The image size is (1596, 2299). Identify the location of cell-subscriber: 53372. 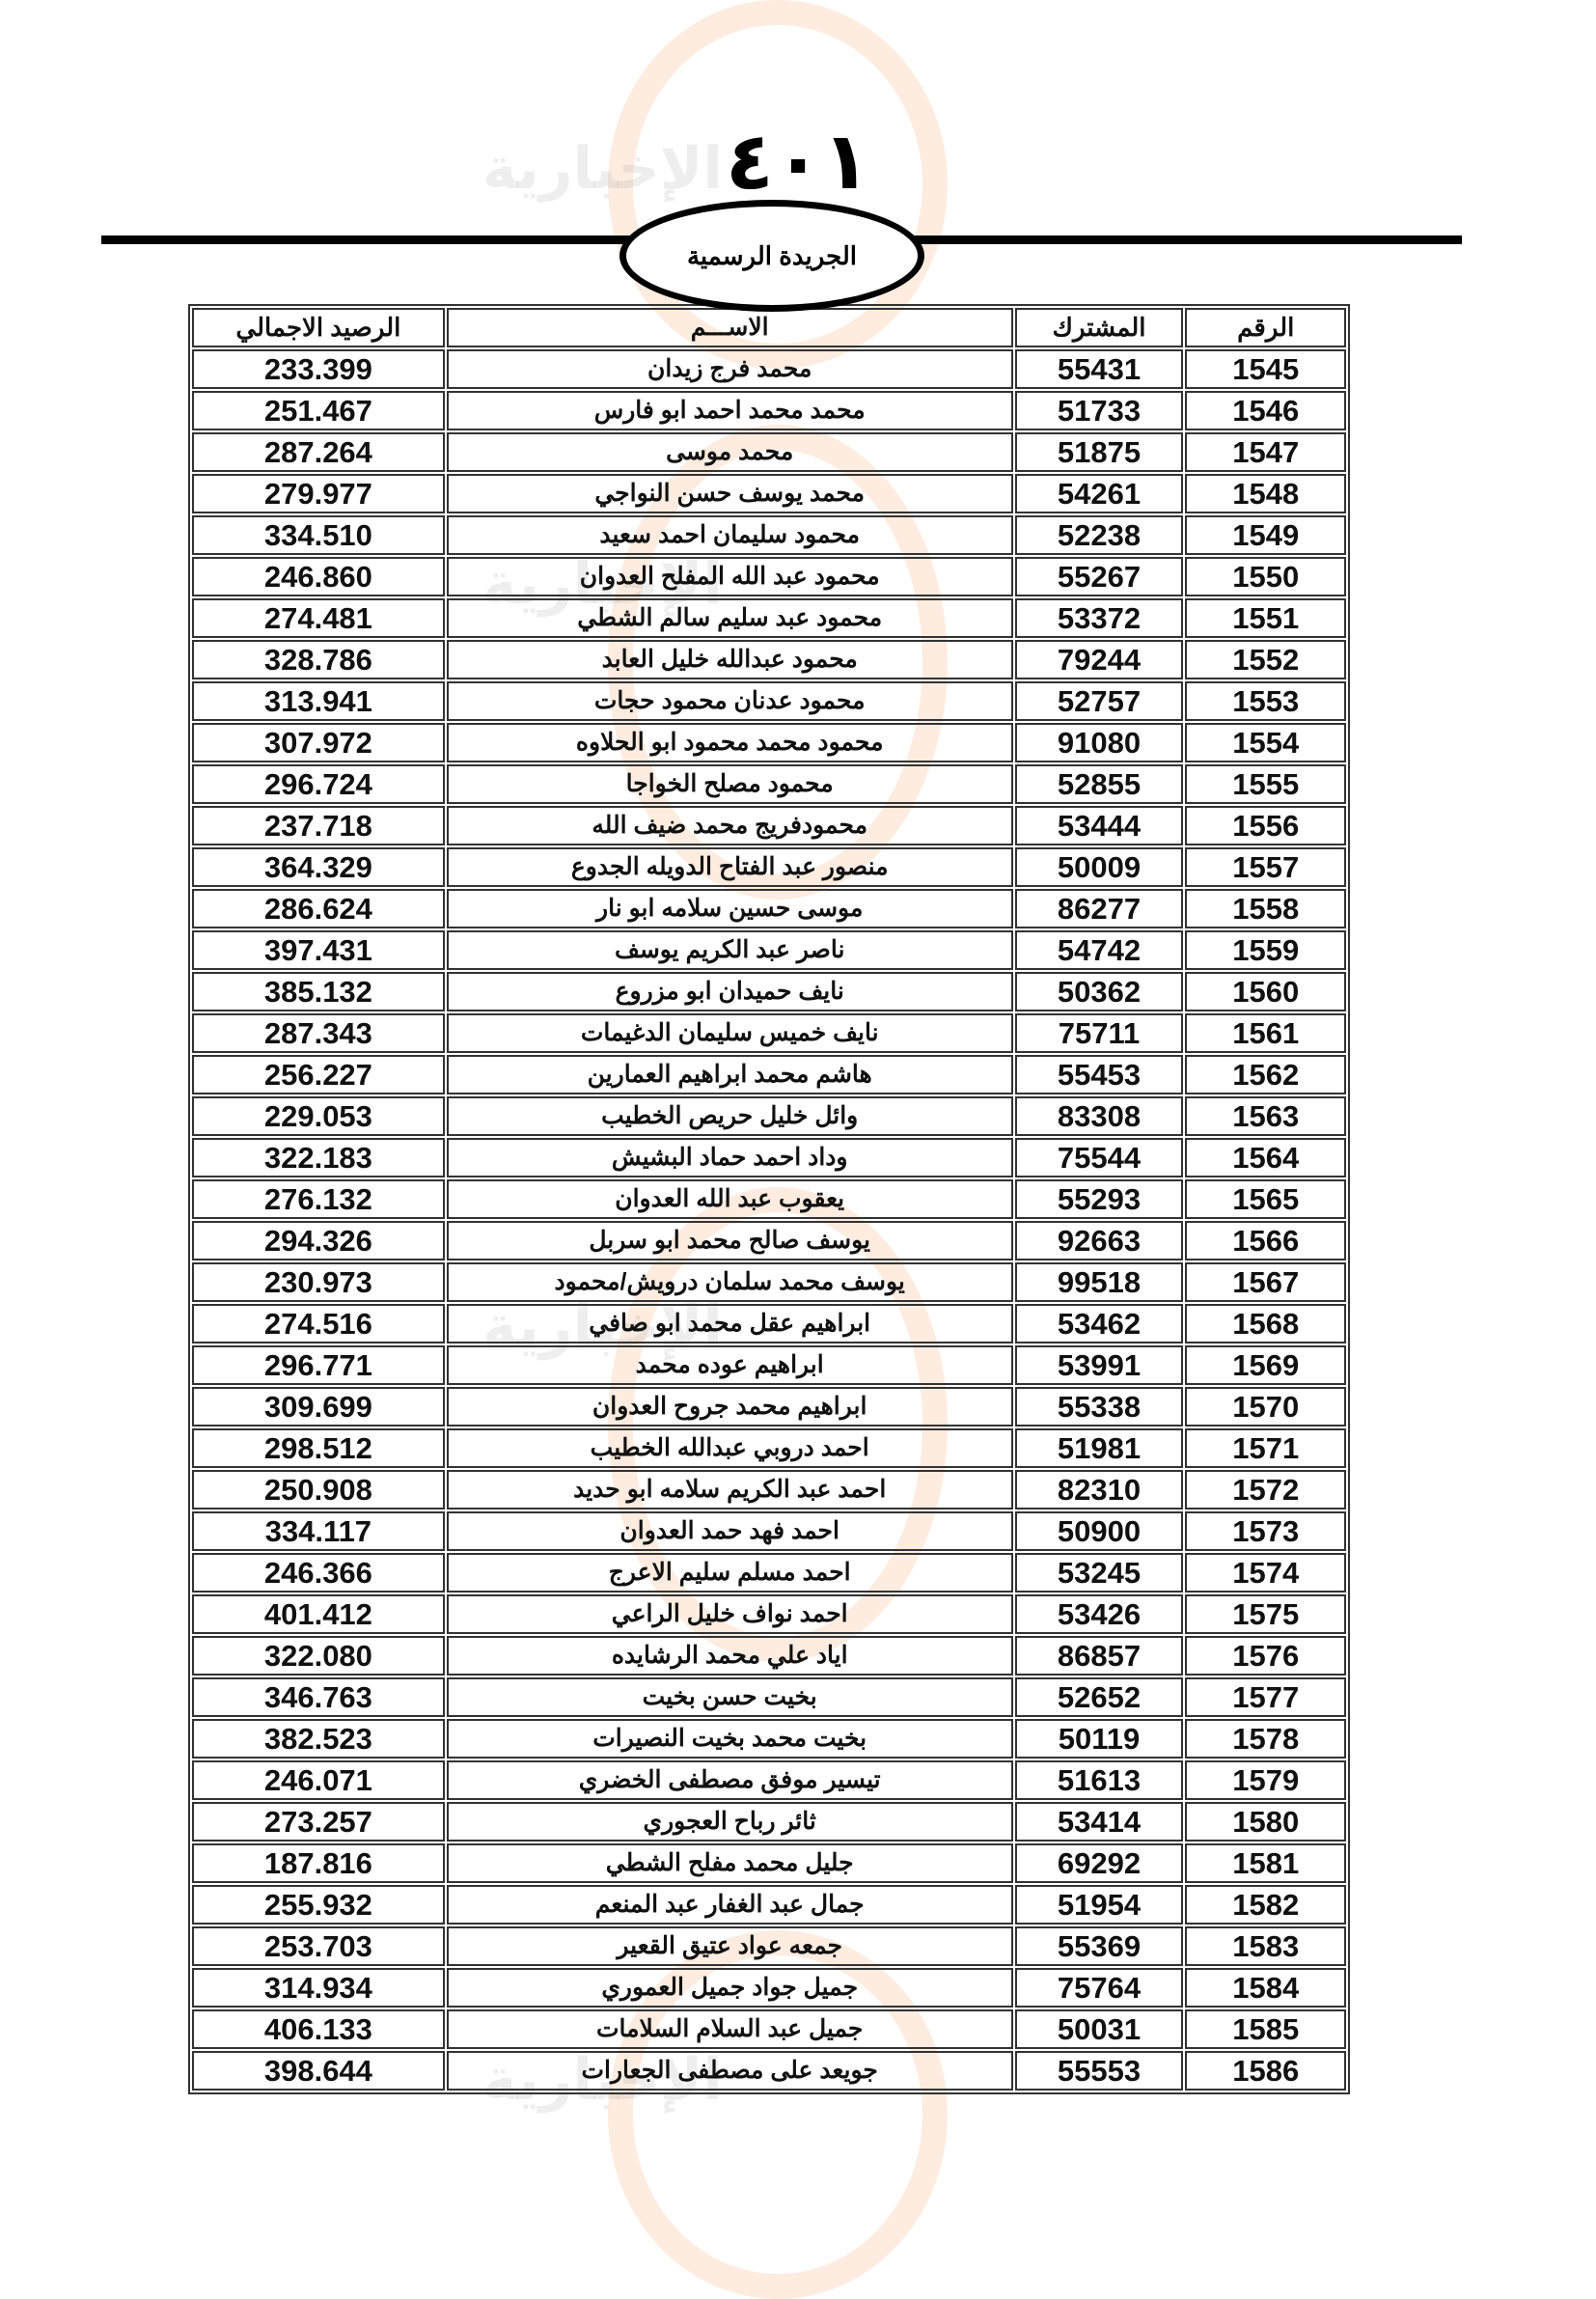
(1099, 618).